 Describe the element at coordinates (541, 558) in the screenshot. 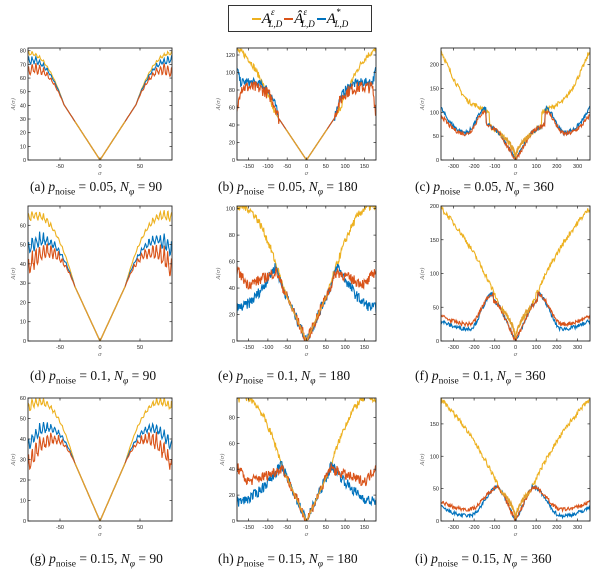

I see `caption-n-value: 360` at that location.